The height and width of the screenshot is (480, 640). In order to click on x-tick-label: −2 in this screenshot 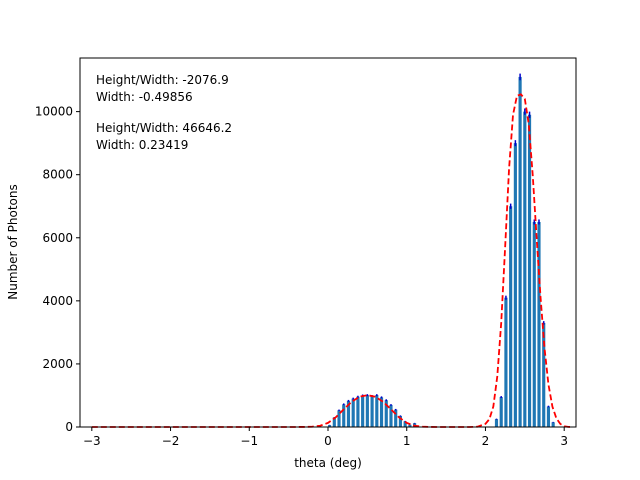, I will do `click(171, 441)`.